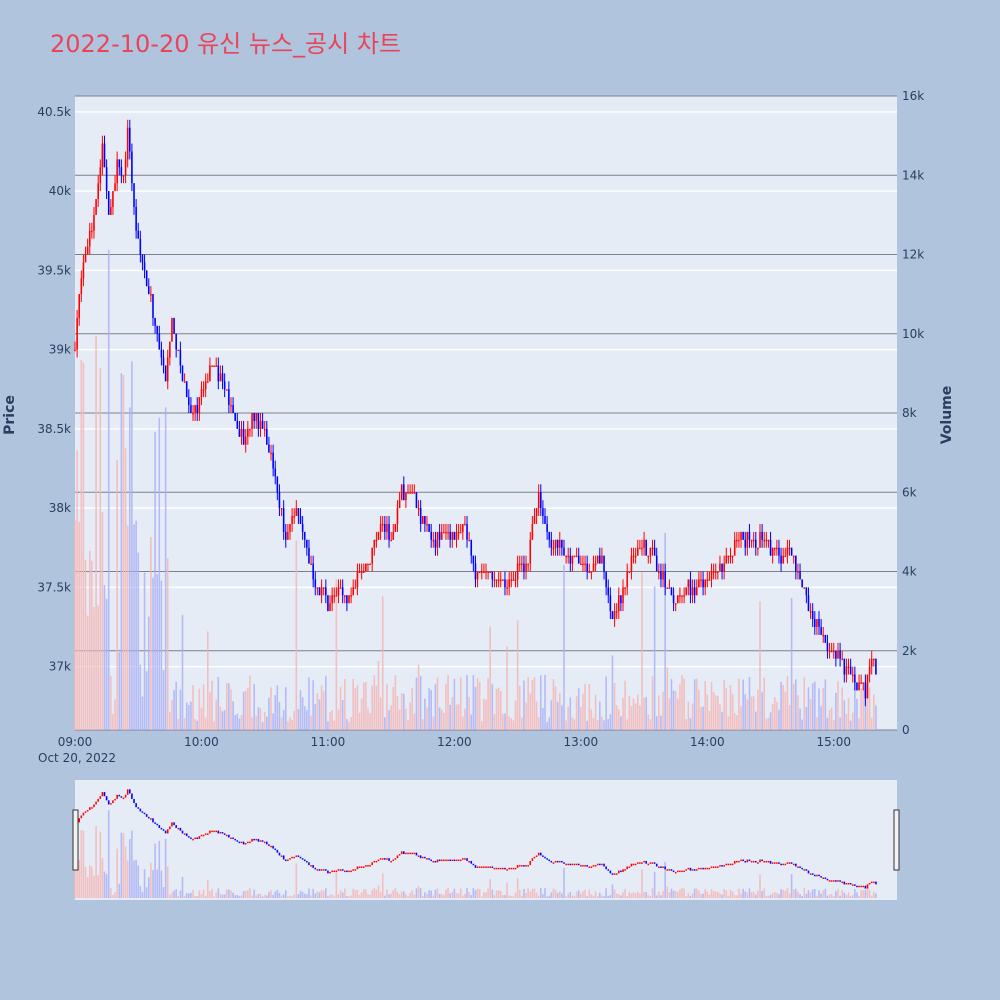 The width and height of the screenshot is (1000, 1000). I want to click on range-slider-left-handle, so click(75, 840).